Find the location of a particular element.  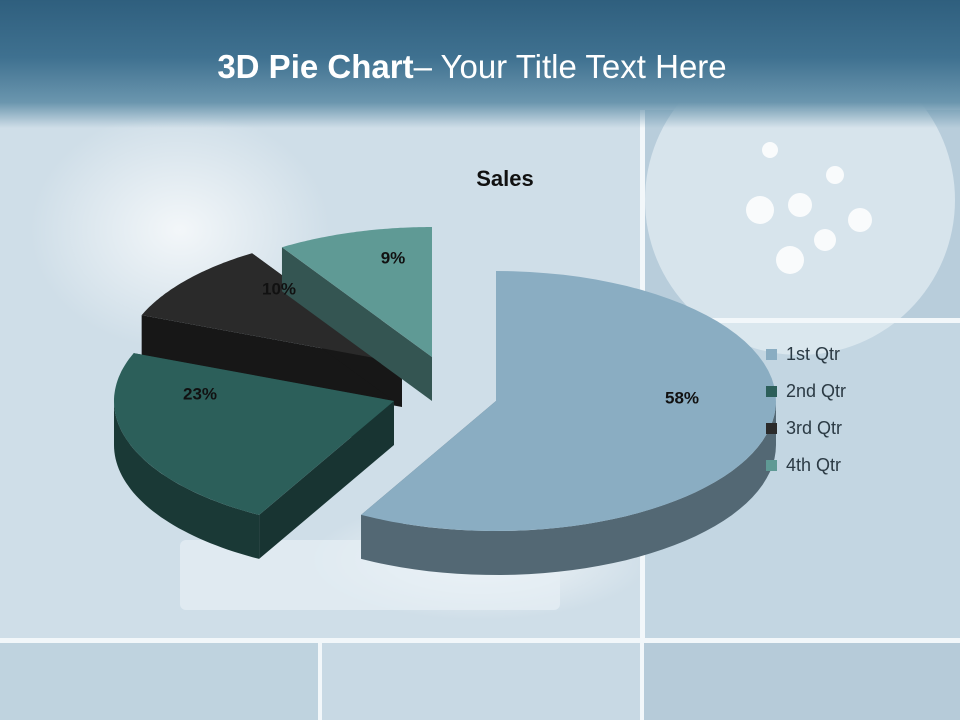

chart-title: Sales is located at coordinates (505, 178).